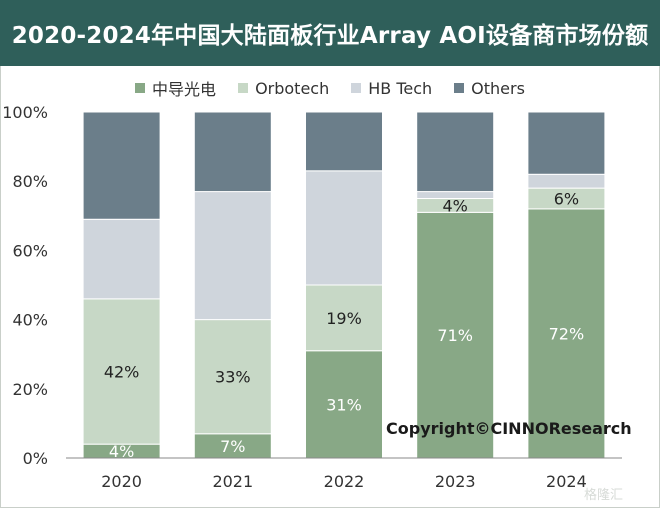 The width and height of the screenshot is (660, 508). I want to click on x-tick-label: 2023, so click(455, 481).